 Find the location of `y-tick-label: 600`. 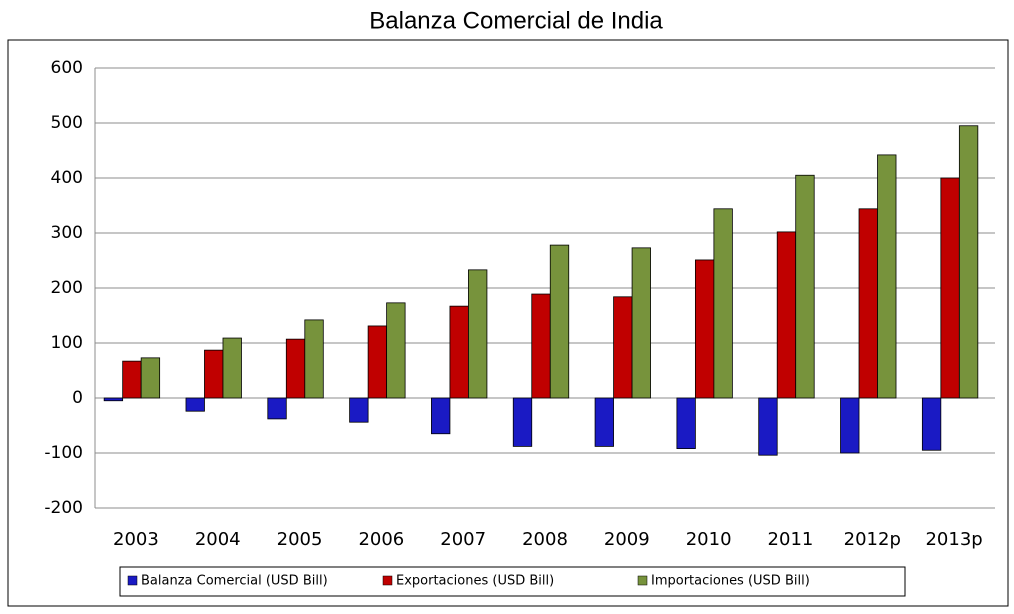

y-tick-label: 600 is located at coordinates (67, 68).